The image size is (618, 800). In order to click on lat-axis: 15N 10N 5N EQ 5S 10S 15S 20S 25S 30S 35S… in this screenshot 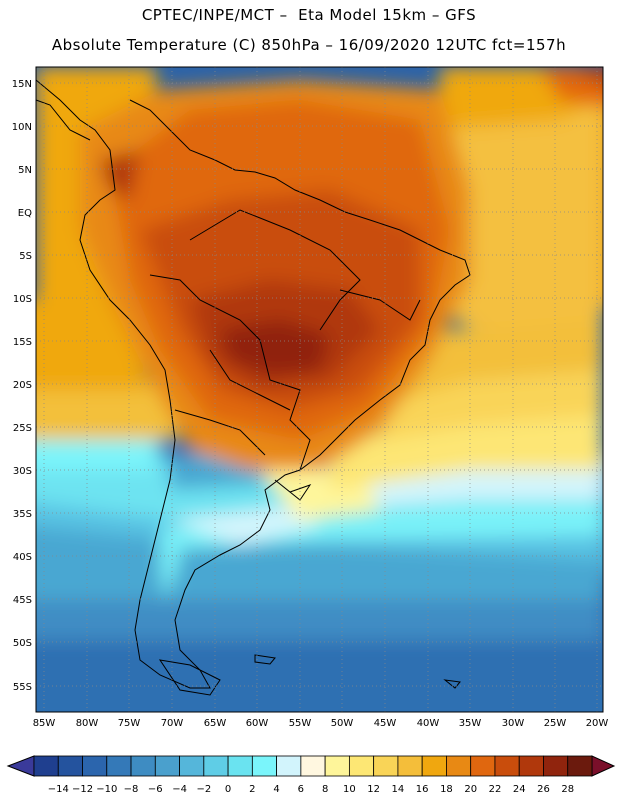, I will do `click(22, 386)`.